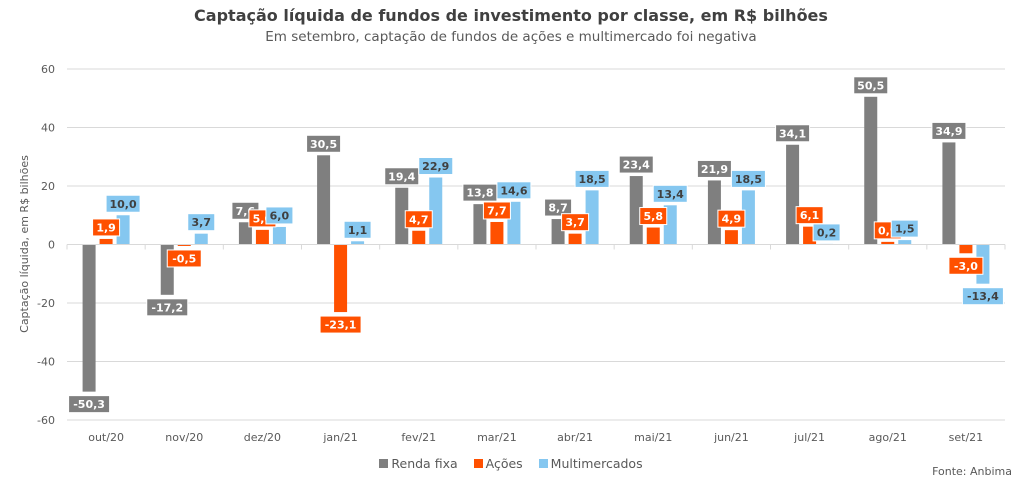 This screenshot has height=485, width=1022. I want to click on data-label: 34,1, so click(793, 133).